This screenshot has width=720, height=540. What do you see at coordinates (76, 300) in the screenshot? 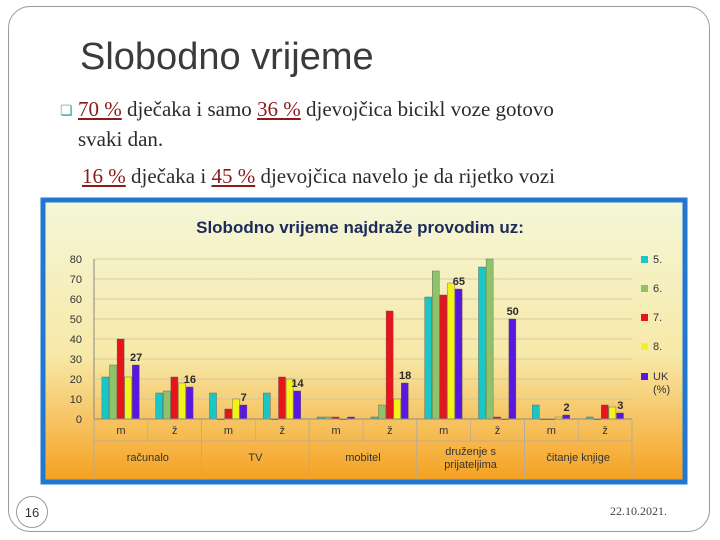
I see `y-tick-label: 60` at bounding box center [76, 300].